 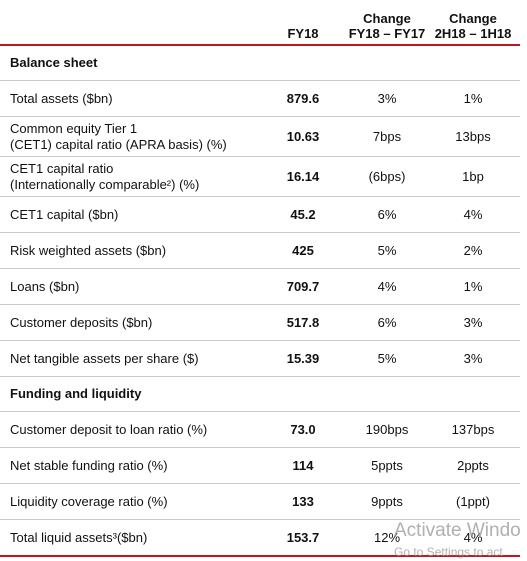 I want to click on header-row: FY18 Change FY18 – FY17 Change 2H18 – 1H18, so click(x=260, y=23).